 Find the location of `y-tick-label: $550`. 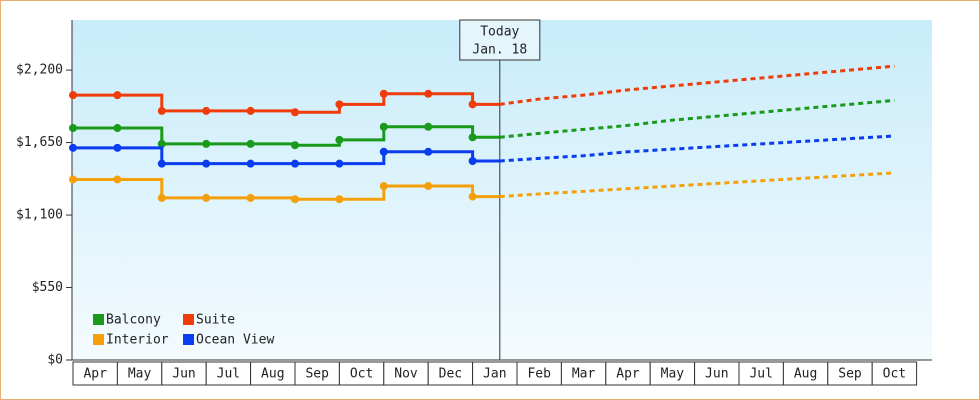

y-tick-label: $550 is located at coordinates (47, 287).